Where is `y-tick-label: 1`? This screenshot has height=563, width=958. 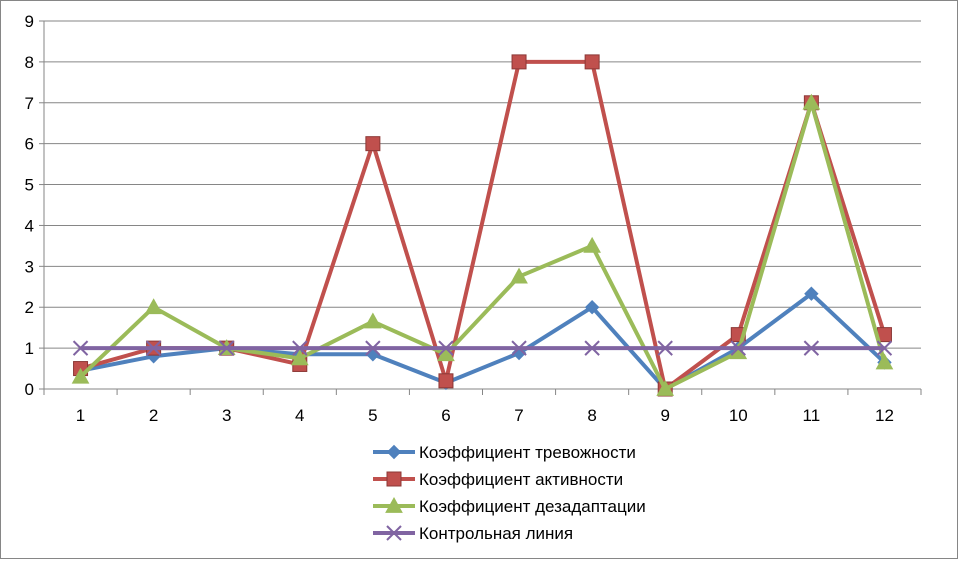
y-tick-label: 1 is located at coordinates (29, 348).